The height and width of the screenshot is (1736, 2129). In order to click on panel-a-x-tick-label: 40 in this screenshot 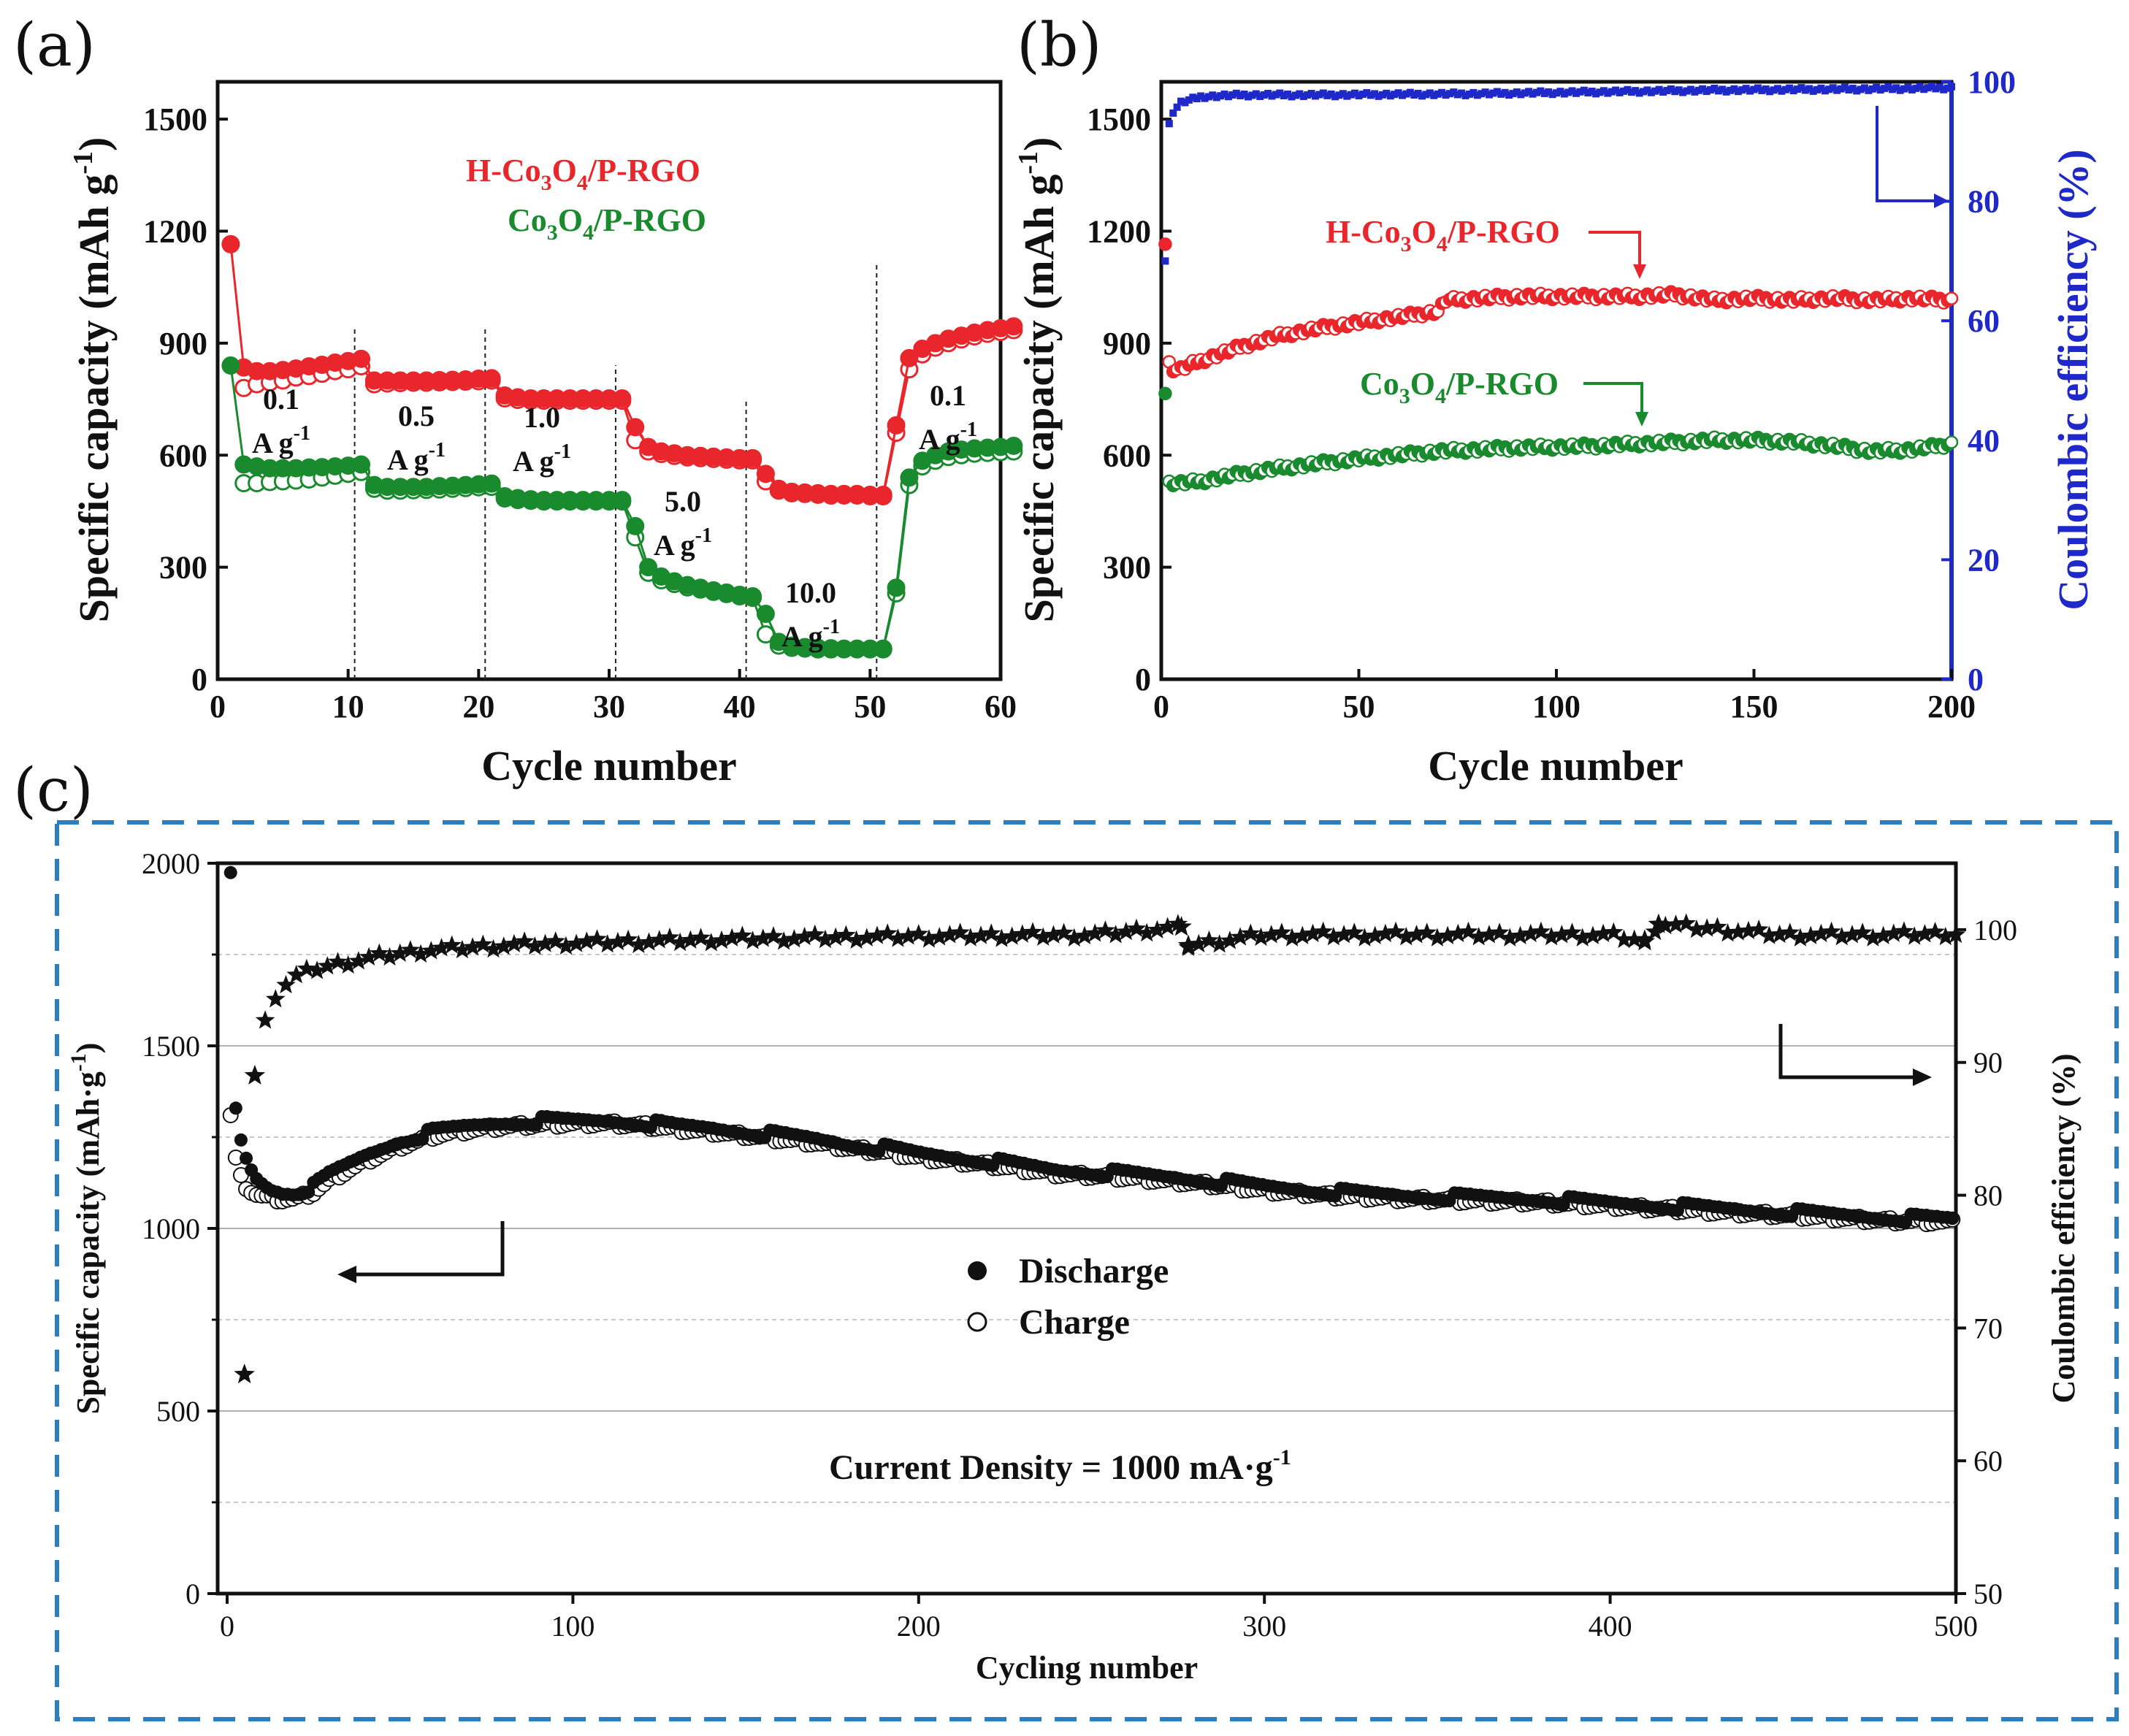, I will do `click(740, 706)`.